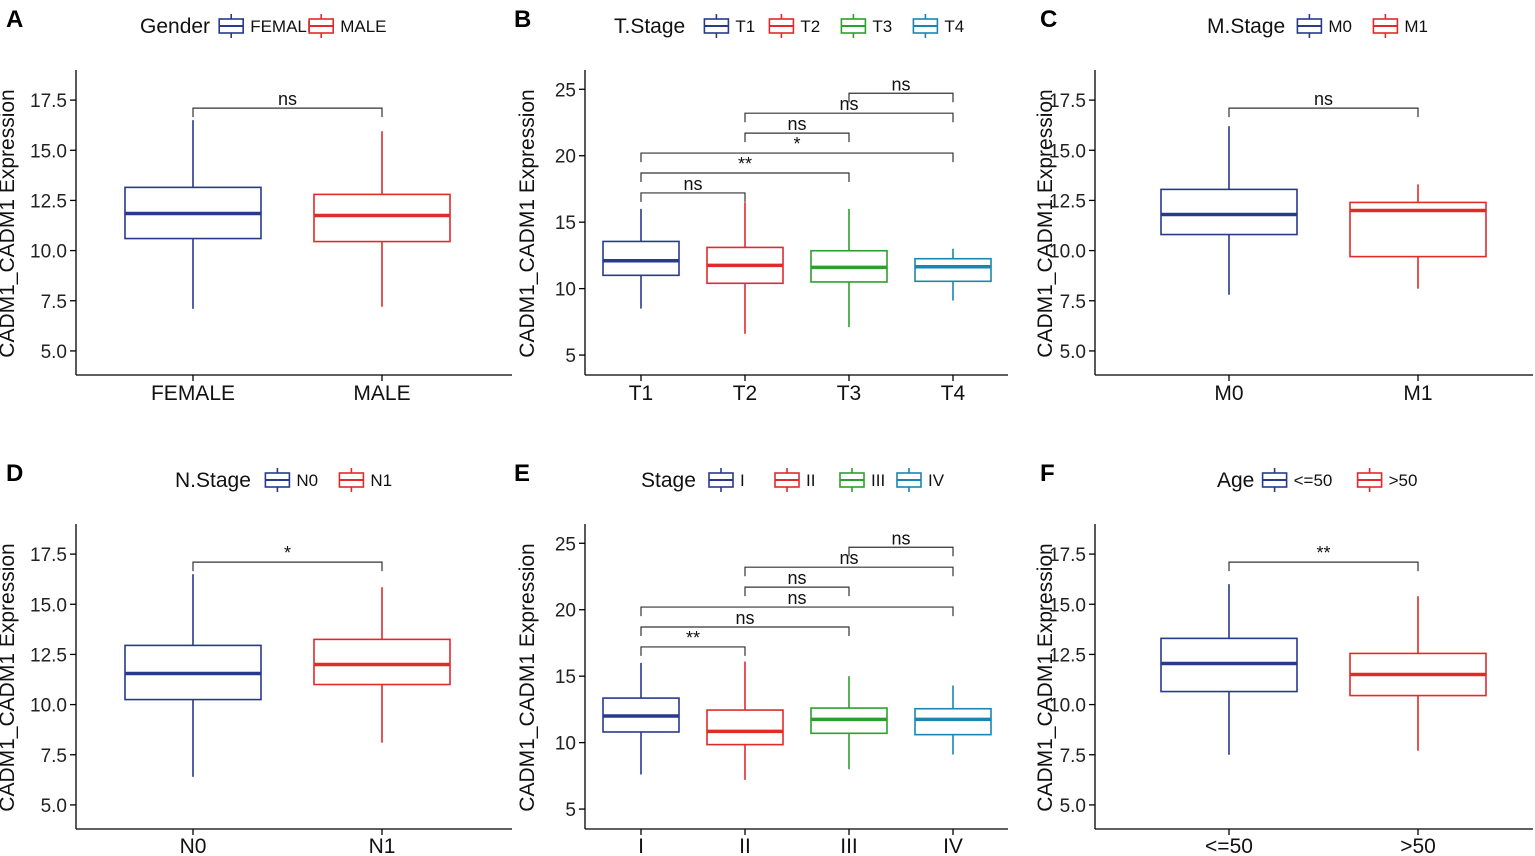 The height and width of the screenshot is (856, 1535). Describe the element at coordinates (745, 622) in the screenshot. I see `significance-bracket-1: ns` at that location.